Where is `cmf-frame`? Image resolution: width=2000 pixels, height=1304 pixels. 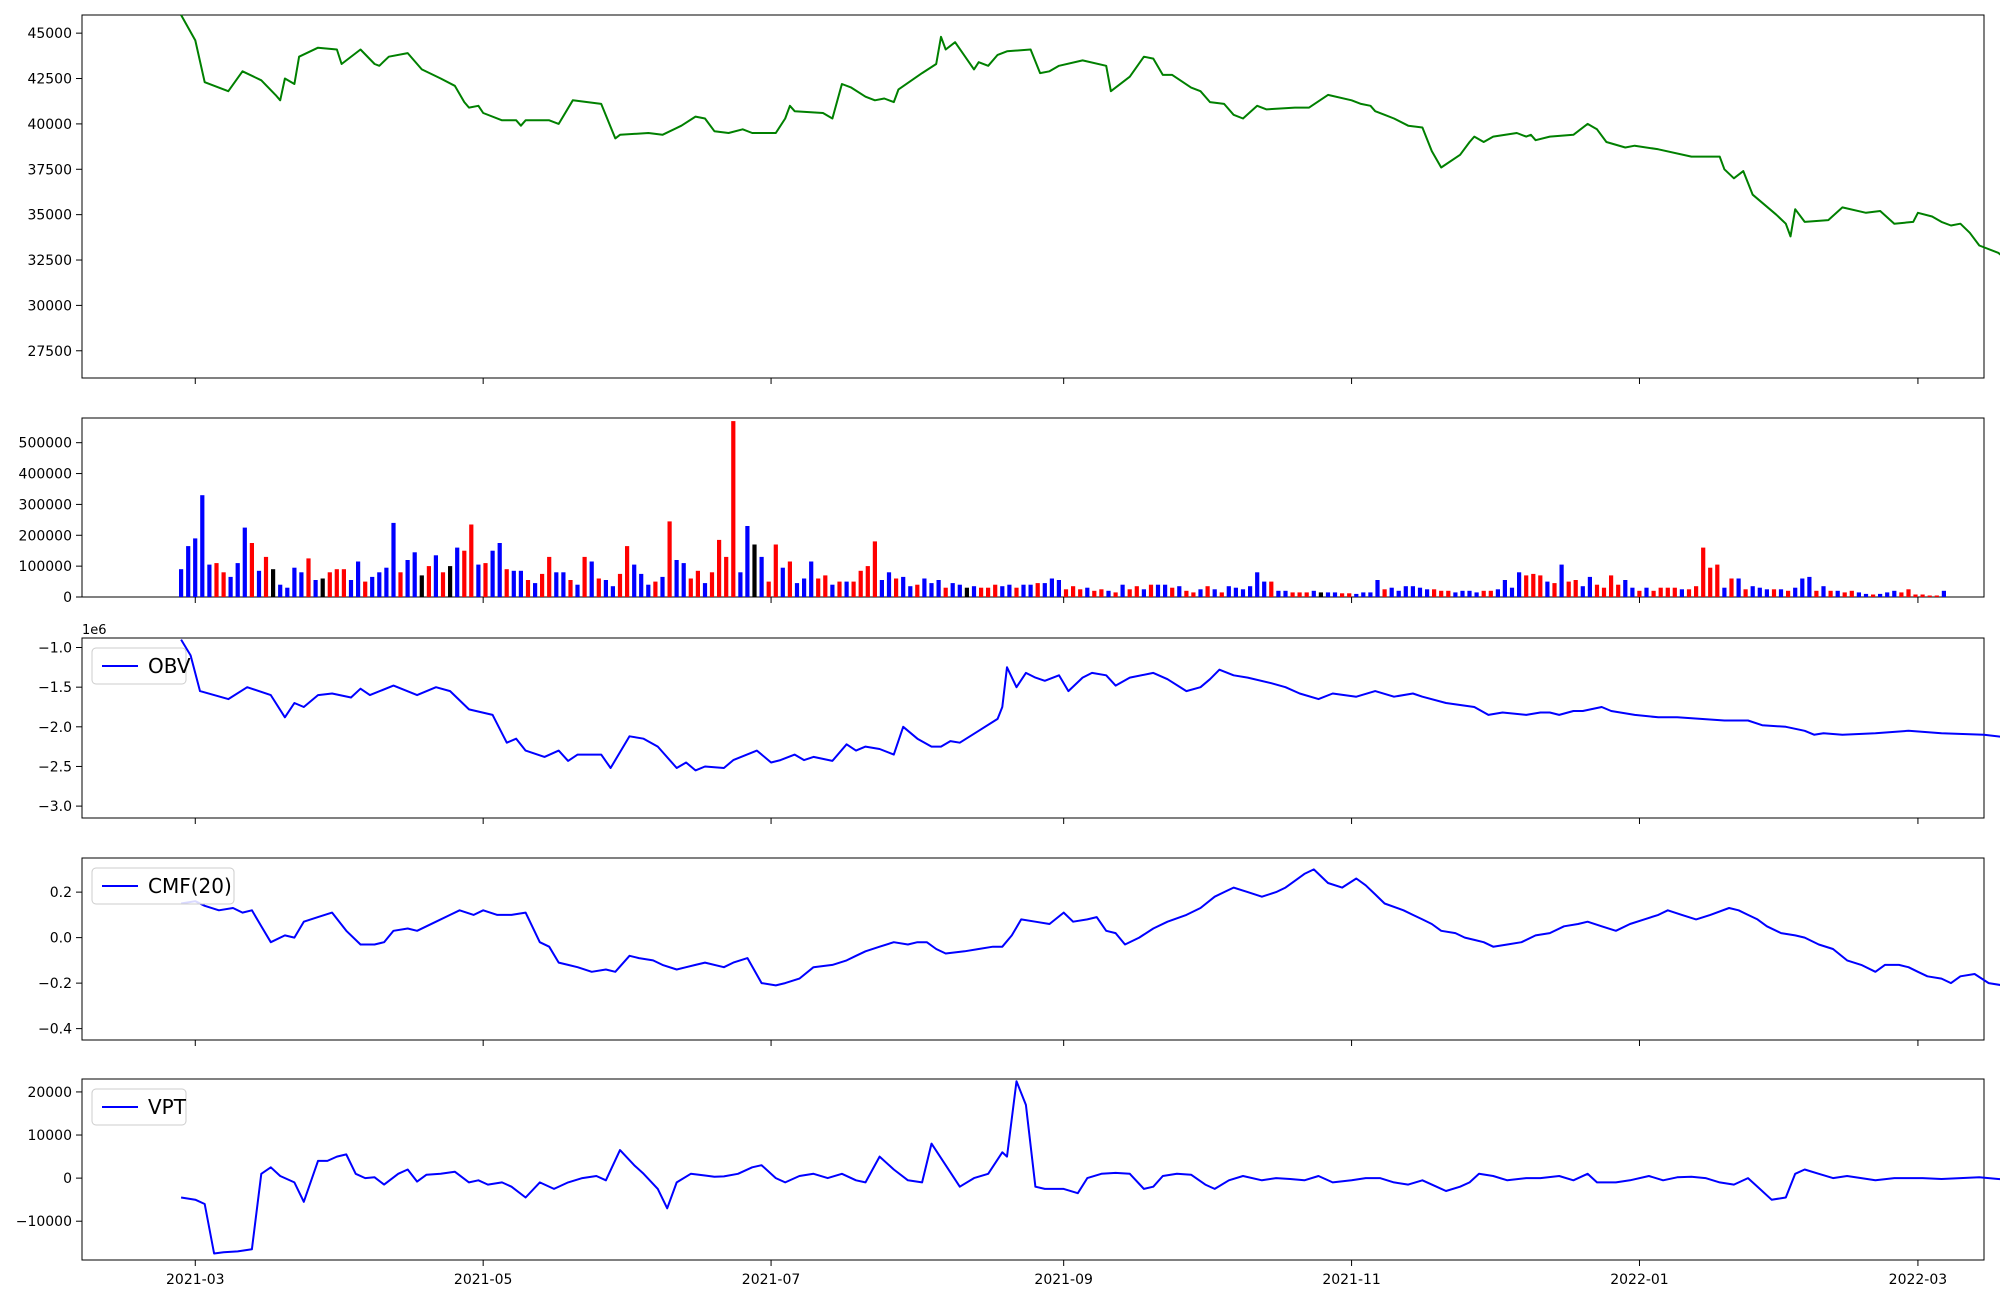
cmf-frame is located at coordinates (1033, 949).